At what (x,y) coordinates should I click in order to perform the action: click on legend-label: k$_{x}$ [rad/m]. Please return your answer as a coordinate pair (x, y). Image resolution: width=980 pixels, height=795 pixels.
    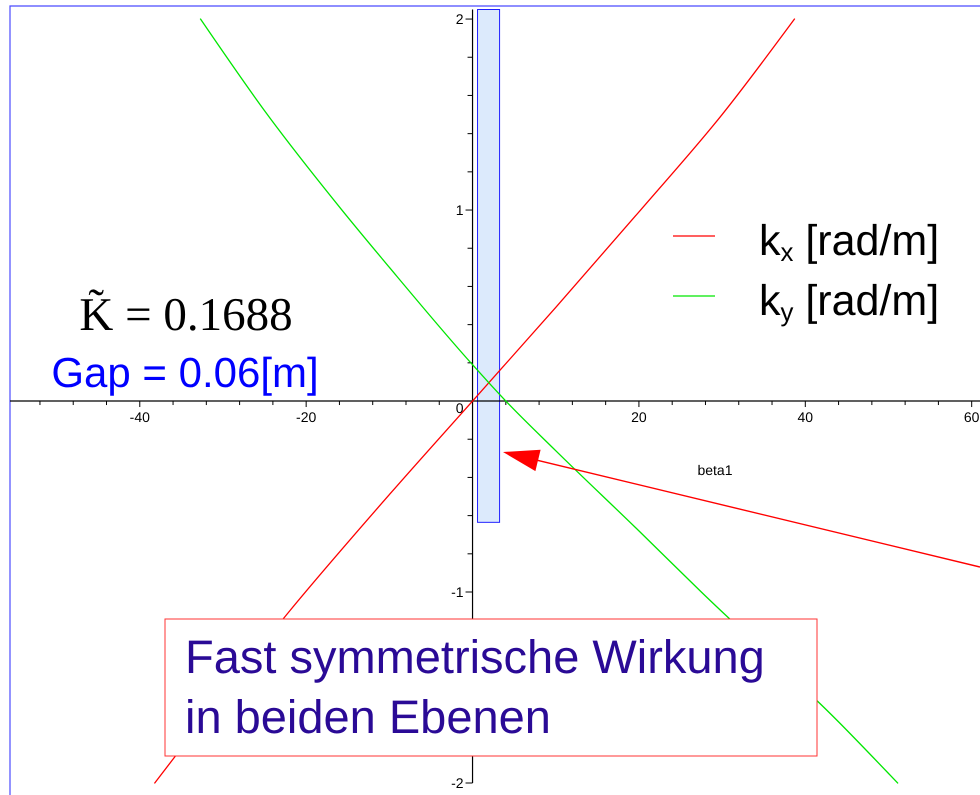
    Looking at the image, I should click on (849, 242).